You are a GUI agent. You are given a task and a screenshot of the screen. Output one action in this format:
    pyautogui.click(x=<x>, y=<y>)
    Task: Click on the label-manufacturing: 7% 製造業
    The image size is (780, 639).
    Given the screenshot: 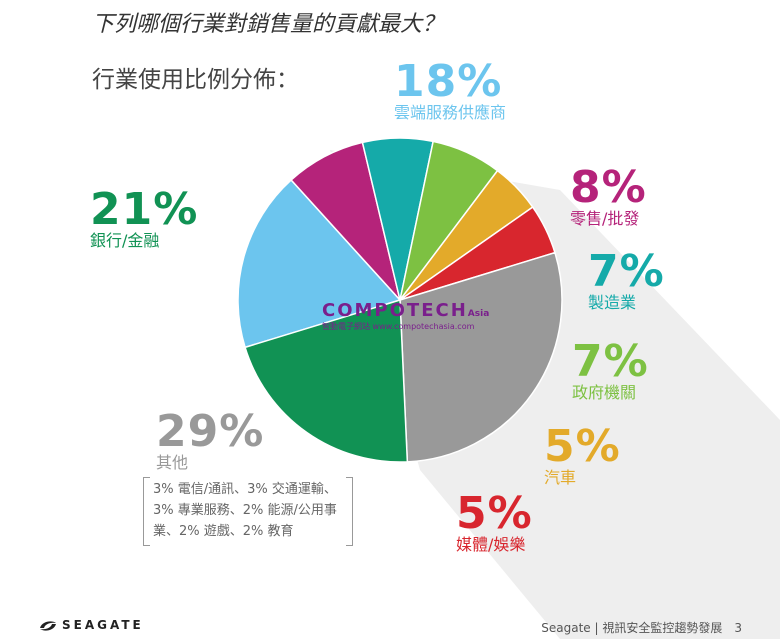 What is the action you would take?
    pyautogui.click(x=626, y=281)
    